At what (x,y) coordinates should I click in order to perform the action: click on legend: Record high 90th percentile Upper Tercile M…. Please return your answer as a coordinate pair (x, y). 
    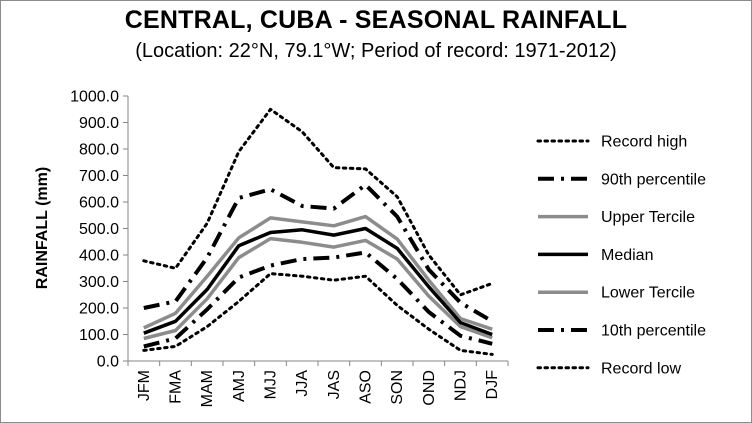
    Looking at the image, I should click on (621, 255).